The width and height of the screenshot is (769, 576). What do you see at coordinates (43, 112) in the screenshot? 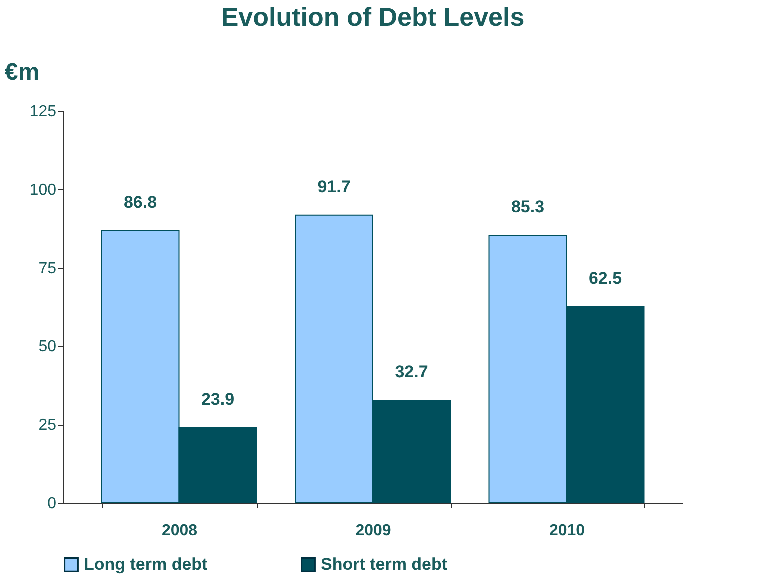
I see `y-tick-label: 125` at bounding box center [43, 112].